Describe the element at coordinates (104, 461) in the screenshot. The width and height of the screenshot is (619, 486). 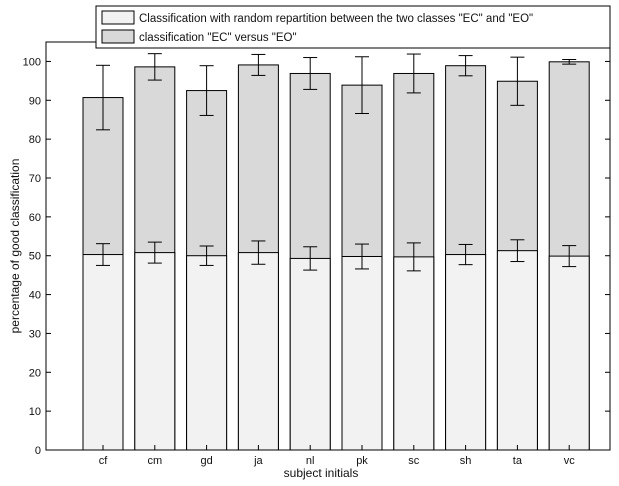
I see `x-tick-label: cf` at that location.